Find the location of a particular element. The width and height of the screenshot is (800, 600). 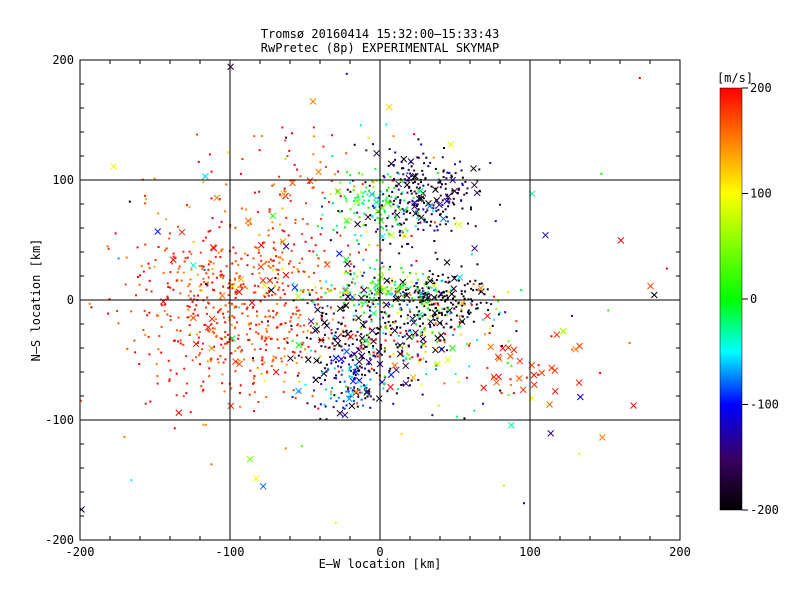

x-axis-label: E–W location [km] is located at coordinates (380, 564).